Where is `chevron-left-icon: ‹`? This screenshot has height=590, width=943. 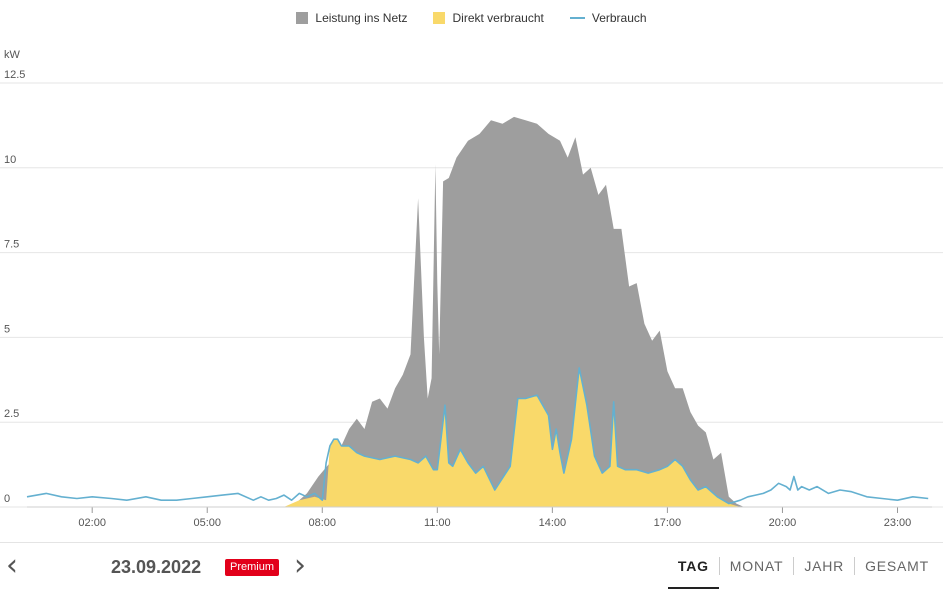
chevron-left-icon: ‹ is located at coordinates (12, 565).